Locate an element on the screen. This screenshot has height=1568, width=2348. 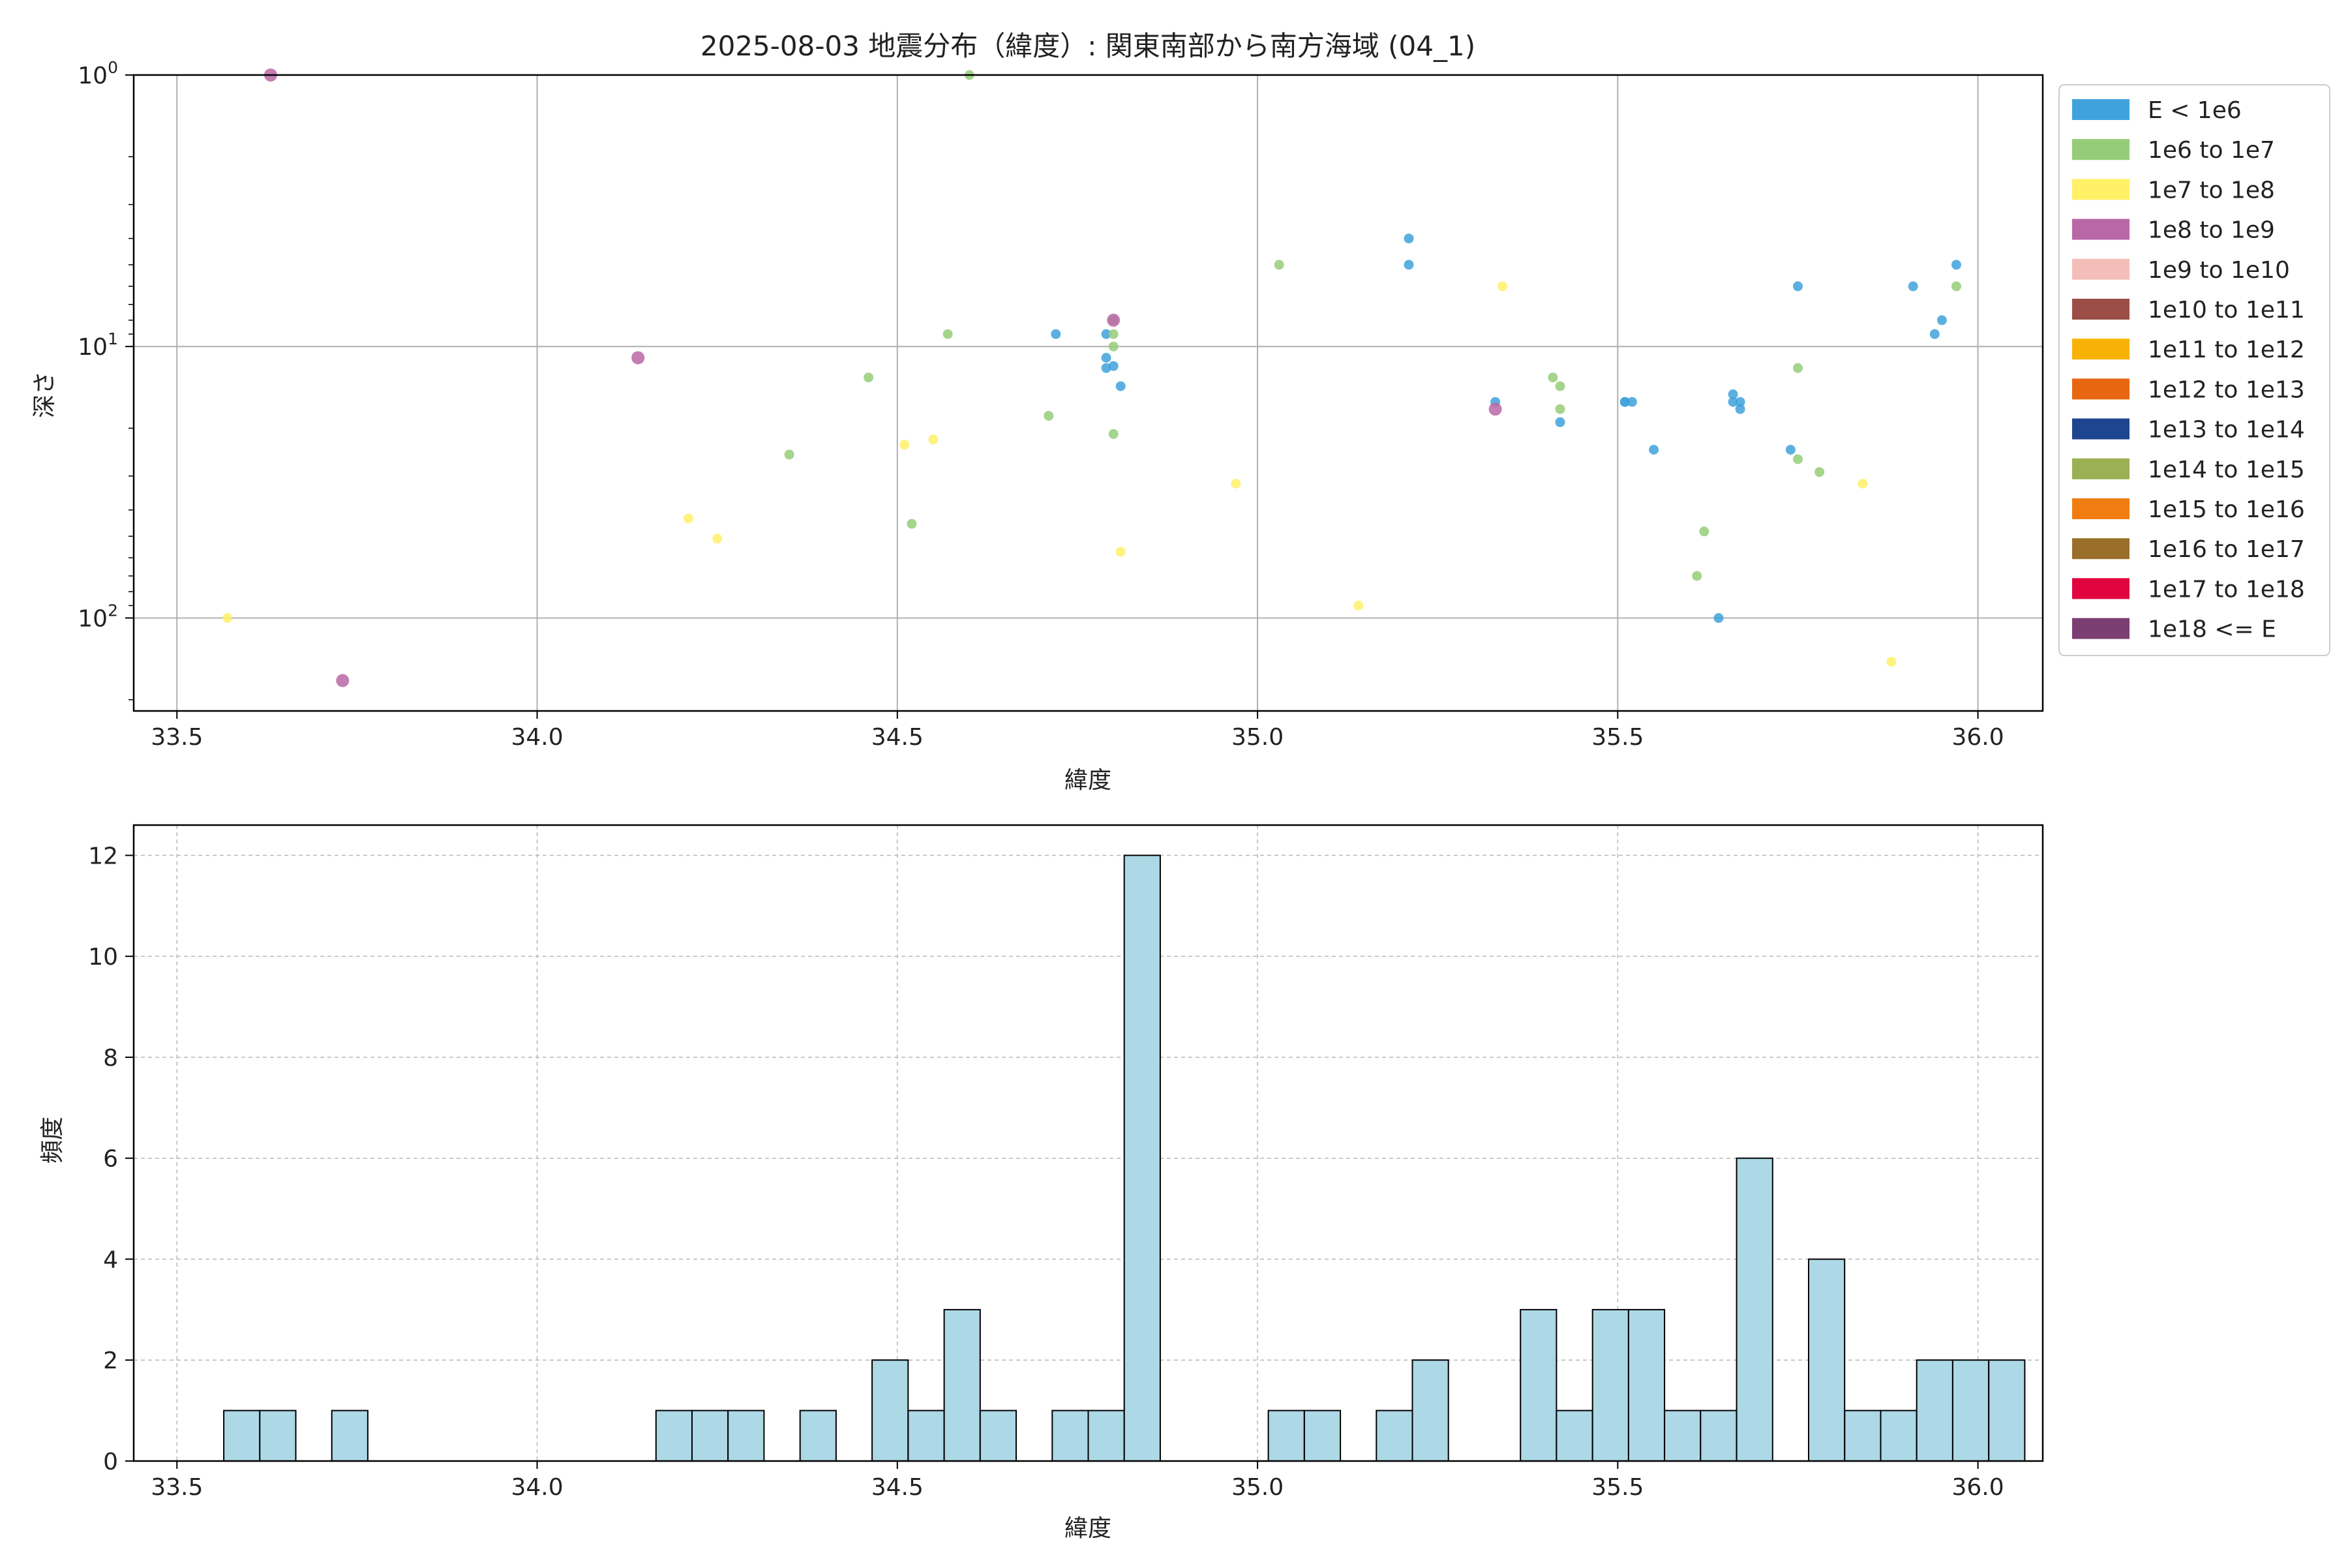
legend-label: 1e11 to 1e12 is located at coordinates (2226, 350).